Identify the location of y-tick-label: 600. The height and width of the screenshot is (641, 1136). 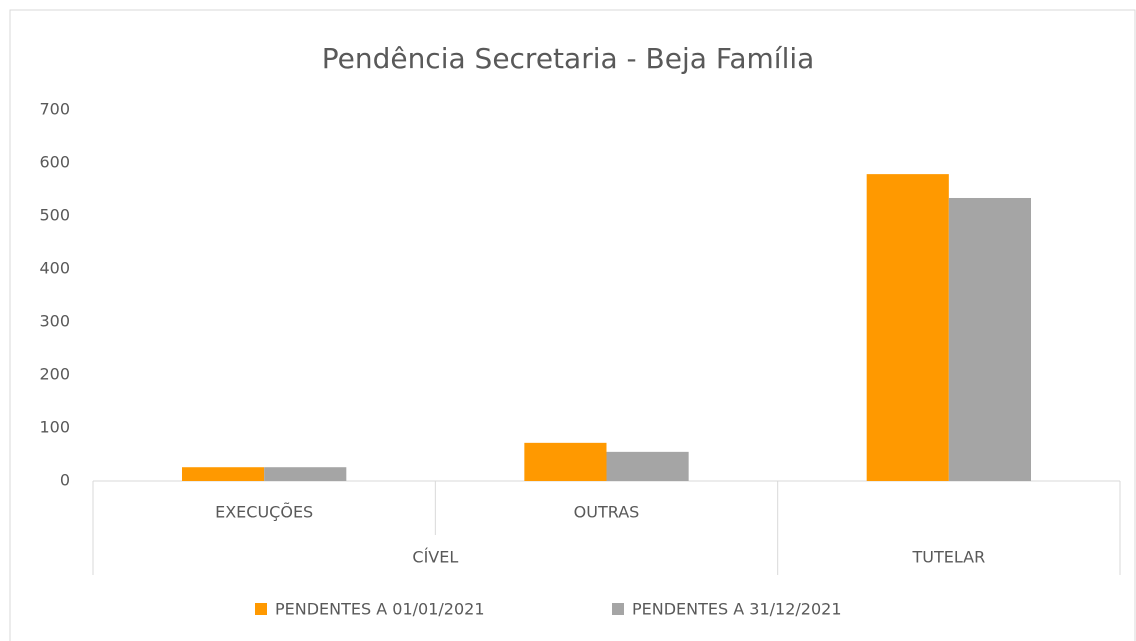
(54, 162).